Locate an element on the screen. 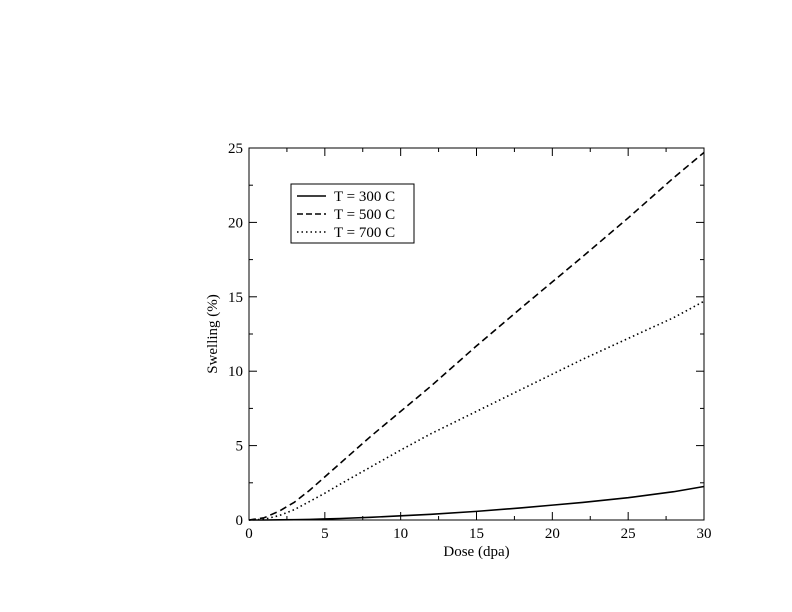  legend-label-500: T = 500 C is located at coordinates (364, 215).